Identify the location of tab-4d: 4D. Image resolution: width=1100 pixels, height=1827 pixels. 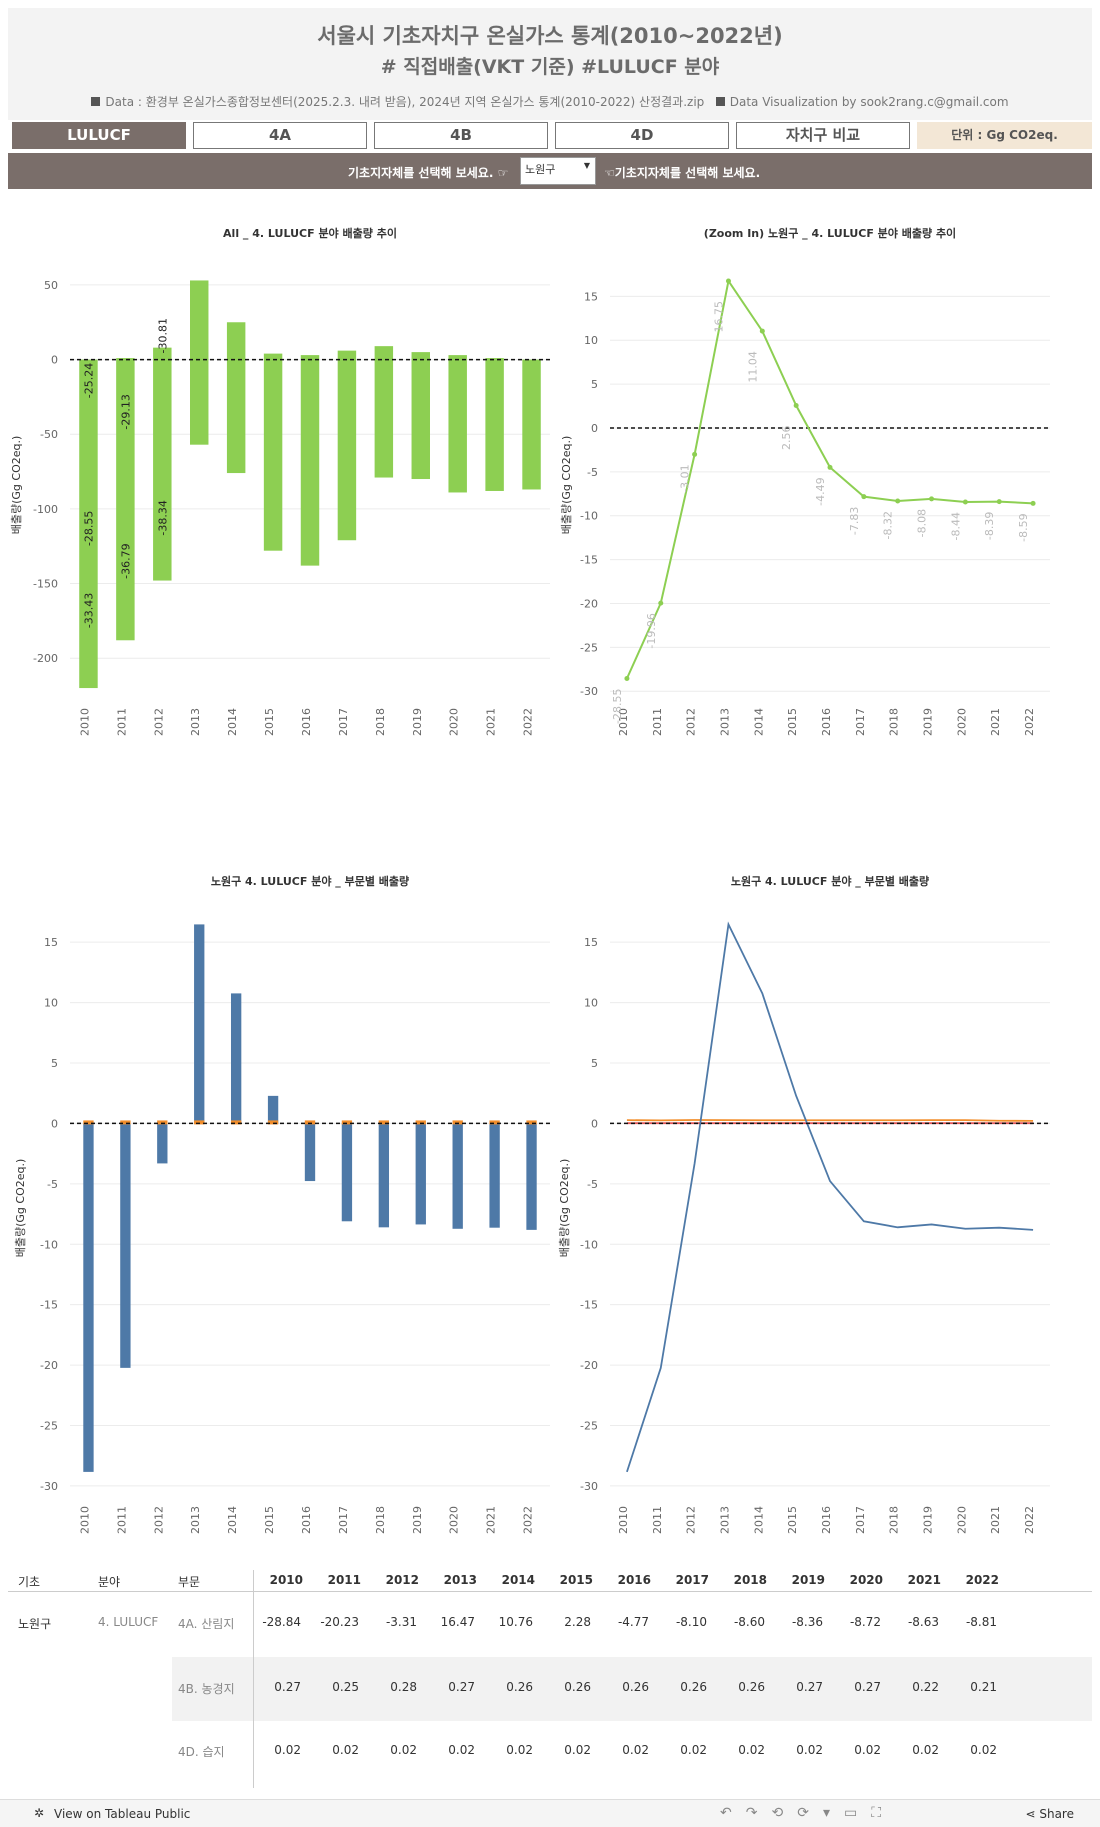
(642, 135).